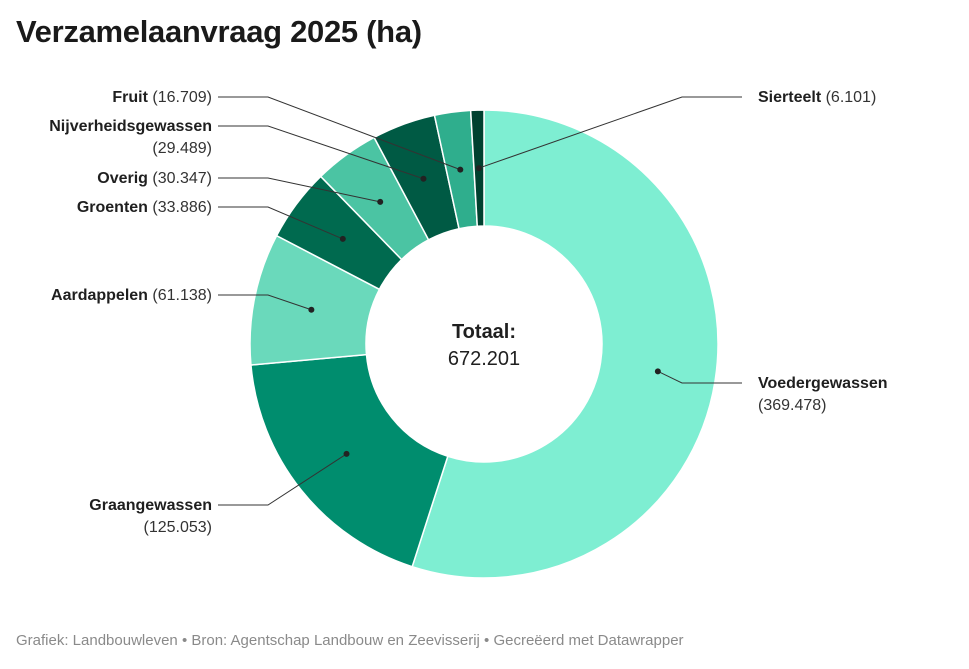  I want to click on leader-dot-graangewassen, so click(346, 453).